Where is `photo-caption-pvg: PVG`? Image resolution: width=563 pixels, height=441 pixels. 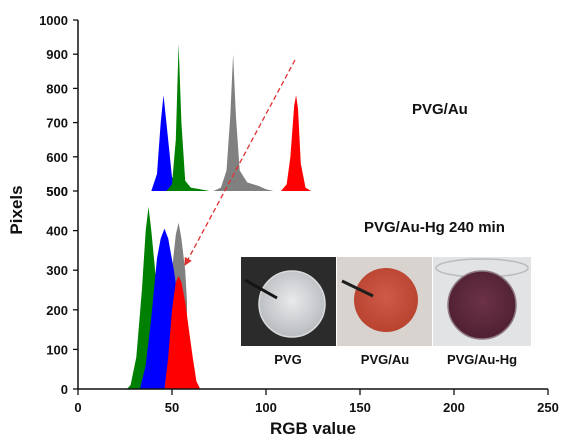 photo-caption-pvg: PVG is located at coordinates (287, 359).